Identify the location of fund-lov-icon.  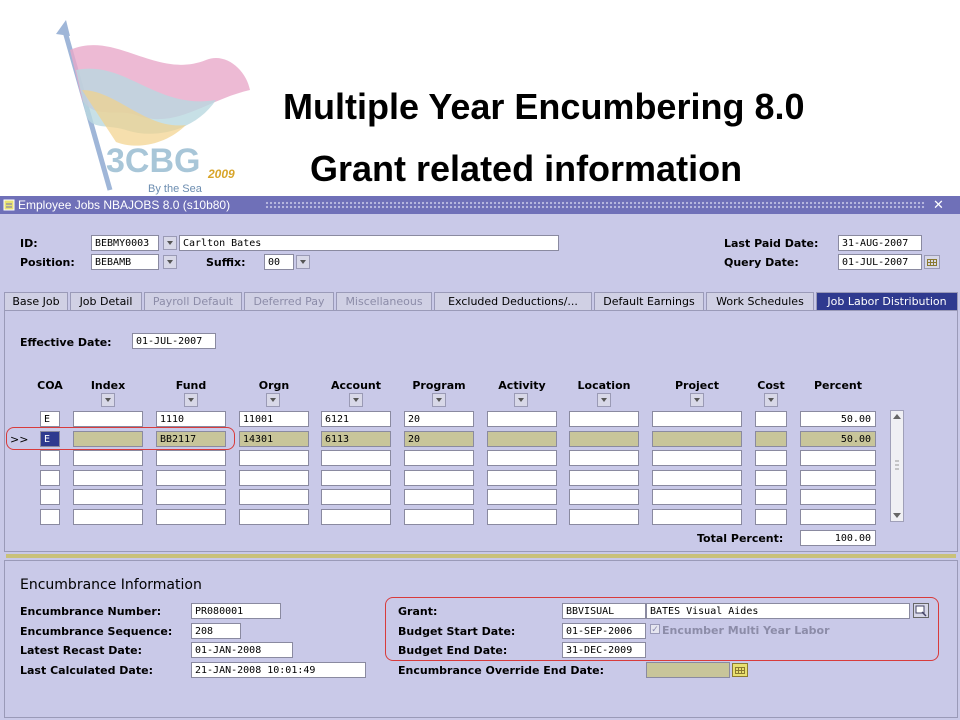
(191, 400).